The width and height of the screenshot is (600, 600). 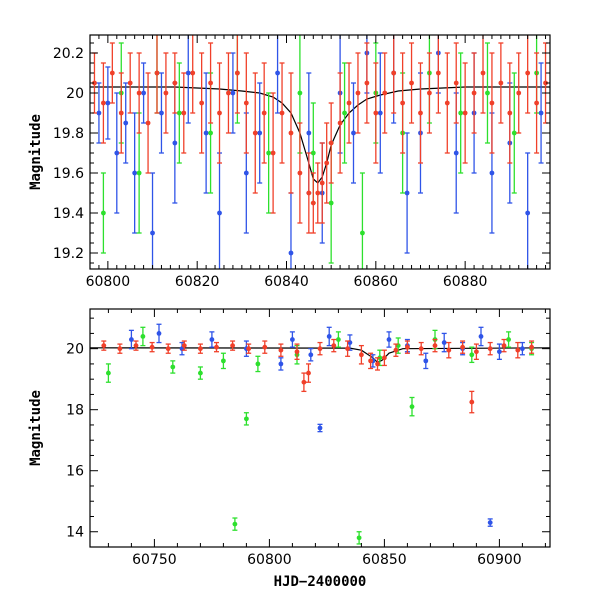 What do you see at coordinates (269, 560) in the screenshot?
I see `bottom-x-tick-label: 60800` at bounding box center [269, 560].